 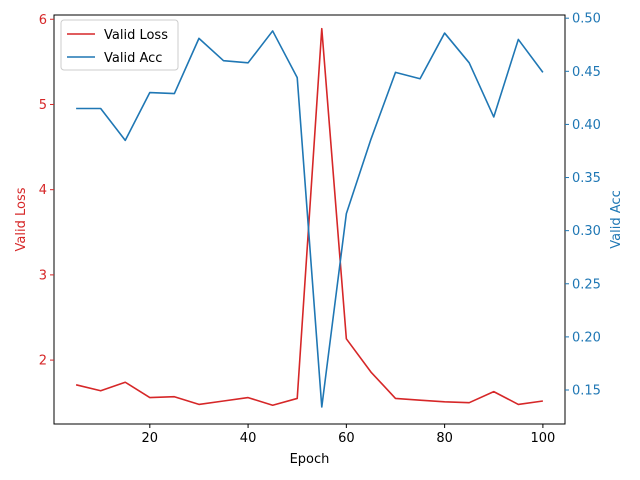 What do you see at coordinates (586, 391) in the screenshot?
I see `right-tick-label: 0.15` at bounding box center [586, 391].